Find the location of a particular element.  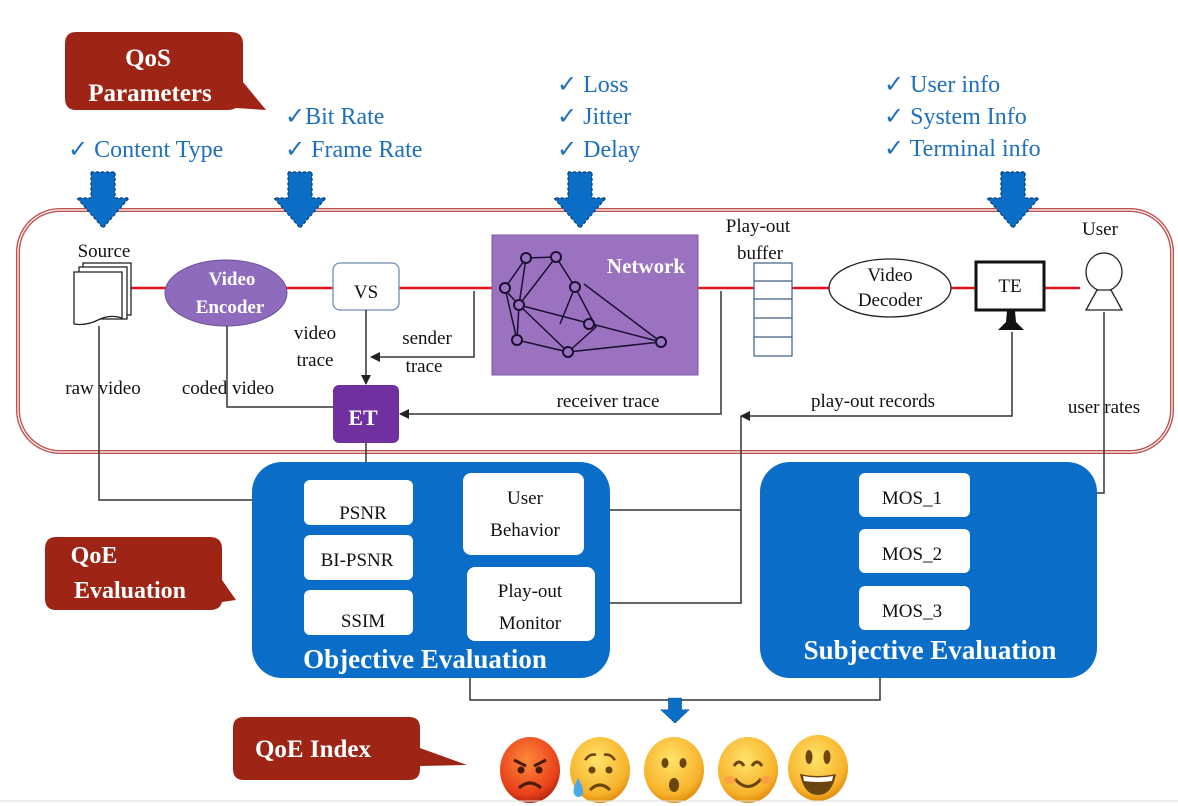

document-icon is located at coordinates (98, 298).